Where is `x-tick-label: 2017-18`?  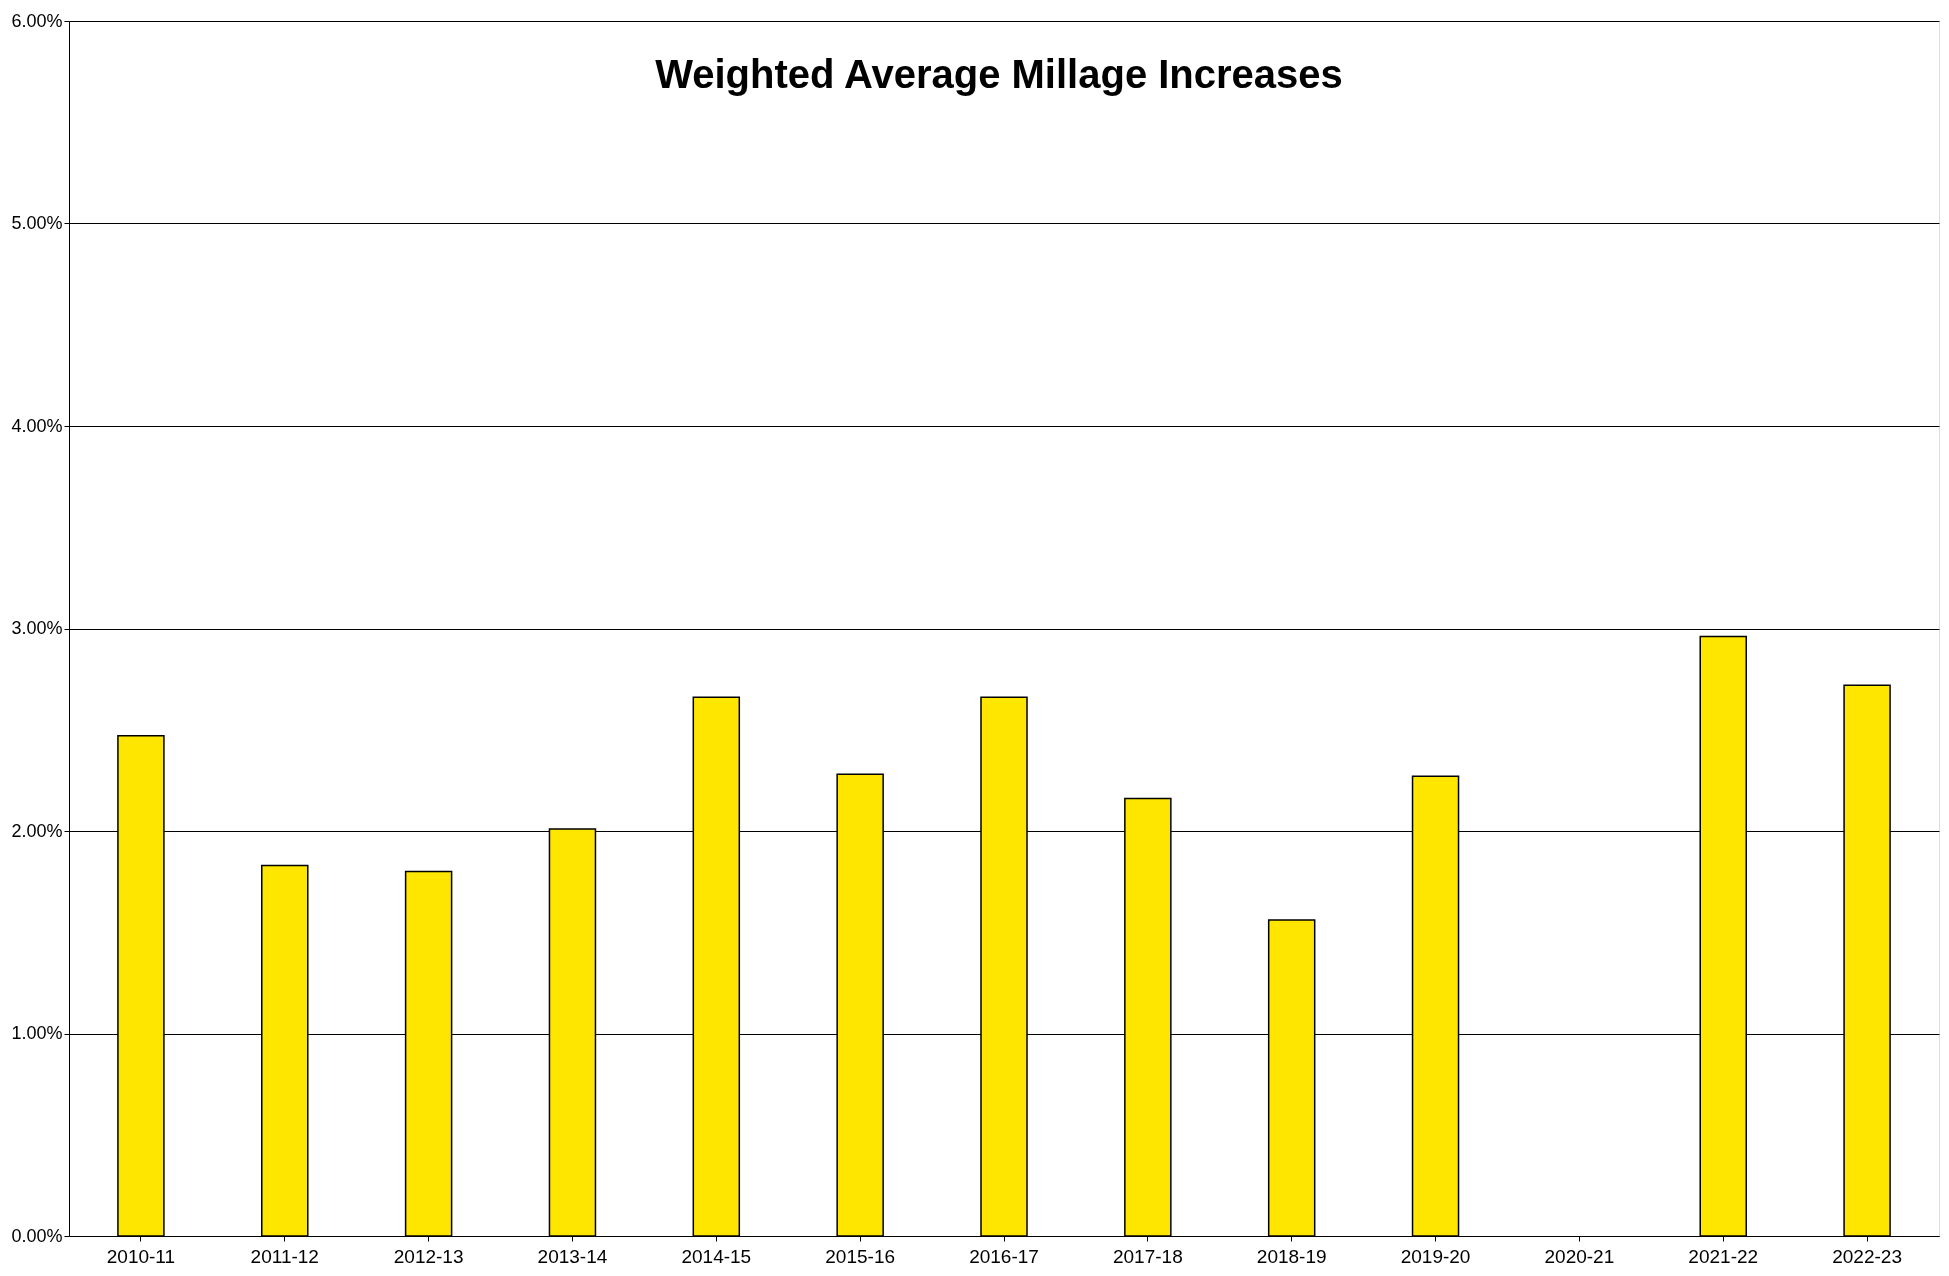
x-tick-label: 2017-18 is located at coordinates (1147, 1256).